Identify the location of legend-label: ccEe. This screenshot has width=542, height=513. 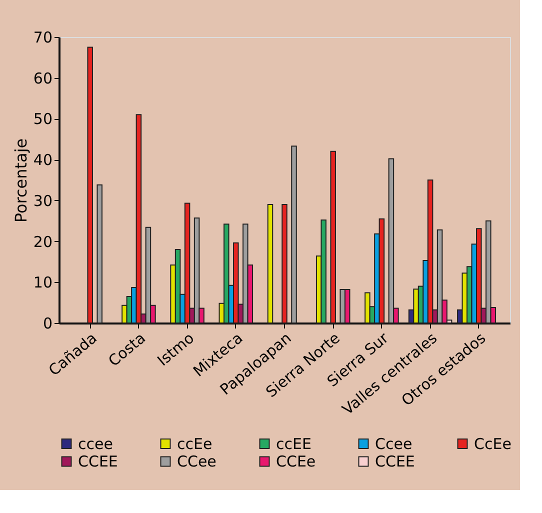
(194, 443).